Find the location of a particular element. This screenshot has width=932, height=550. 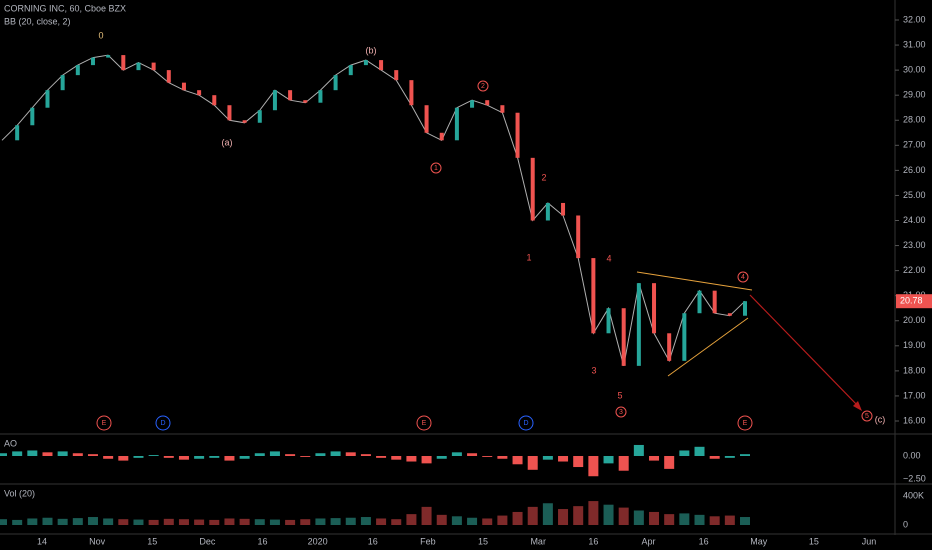

indicator-title: BB (20, close, 2) is located at coordinates (37, 21).